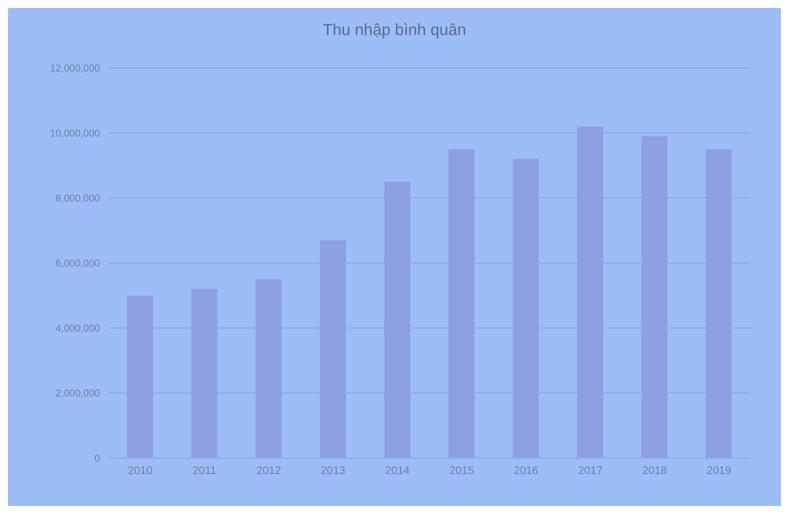 Image resolution: width=789 pixels, height=514 pixels. Describe the element at coordinates (268, 470) in the screenshot. I see `x-tick-label: 2012` at that location.